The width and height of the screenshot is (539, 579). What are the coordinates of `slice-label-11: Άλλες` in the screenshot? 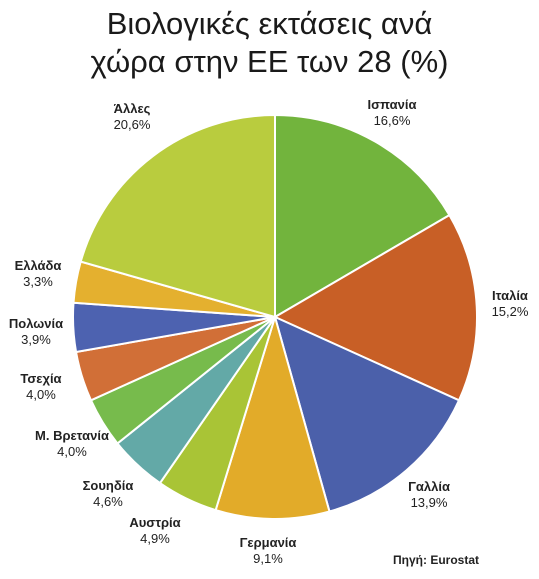 It's located at (132, 108).